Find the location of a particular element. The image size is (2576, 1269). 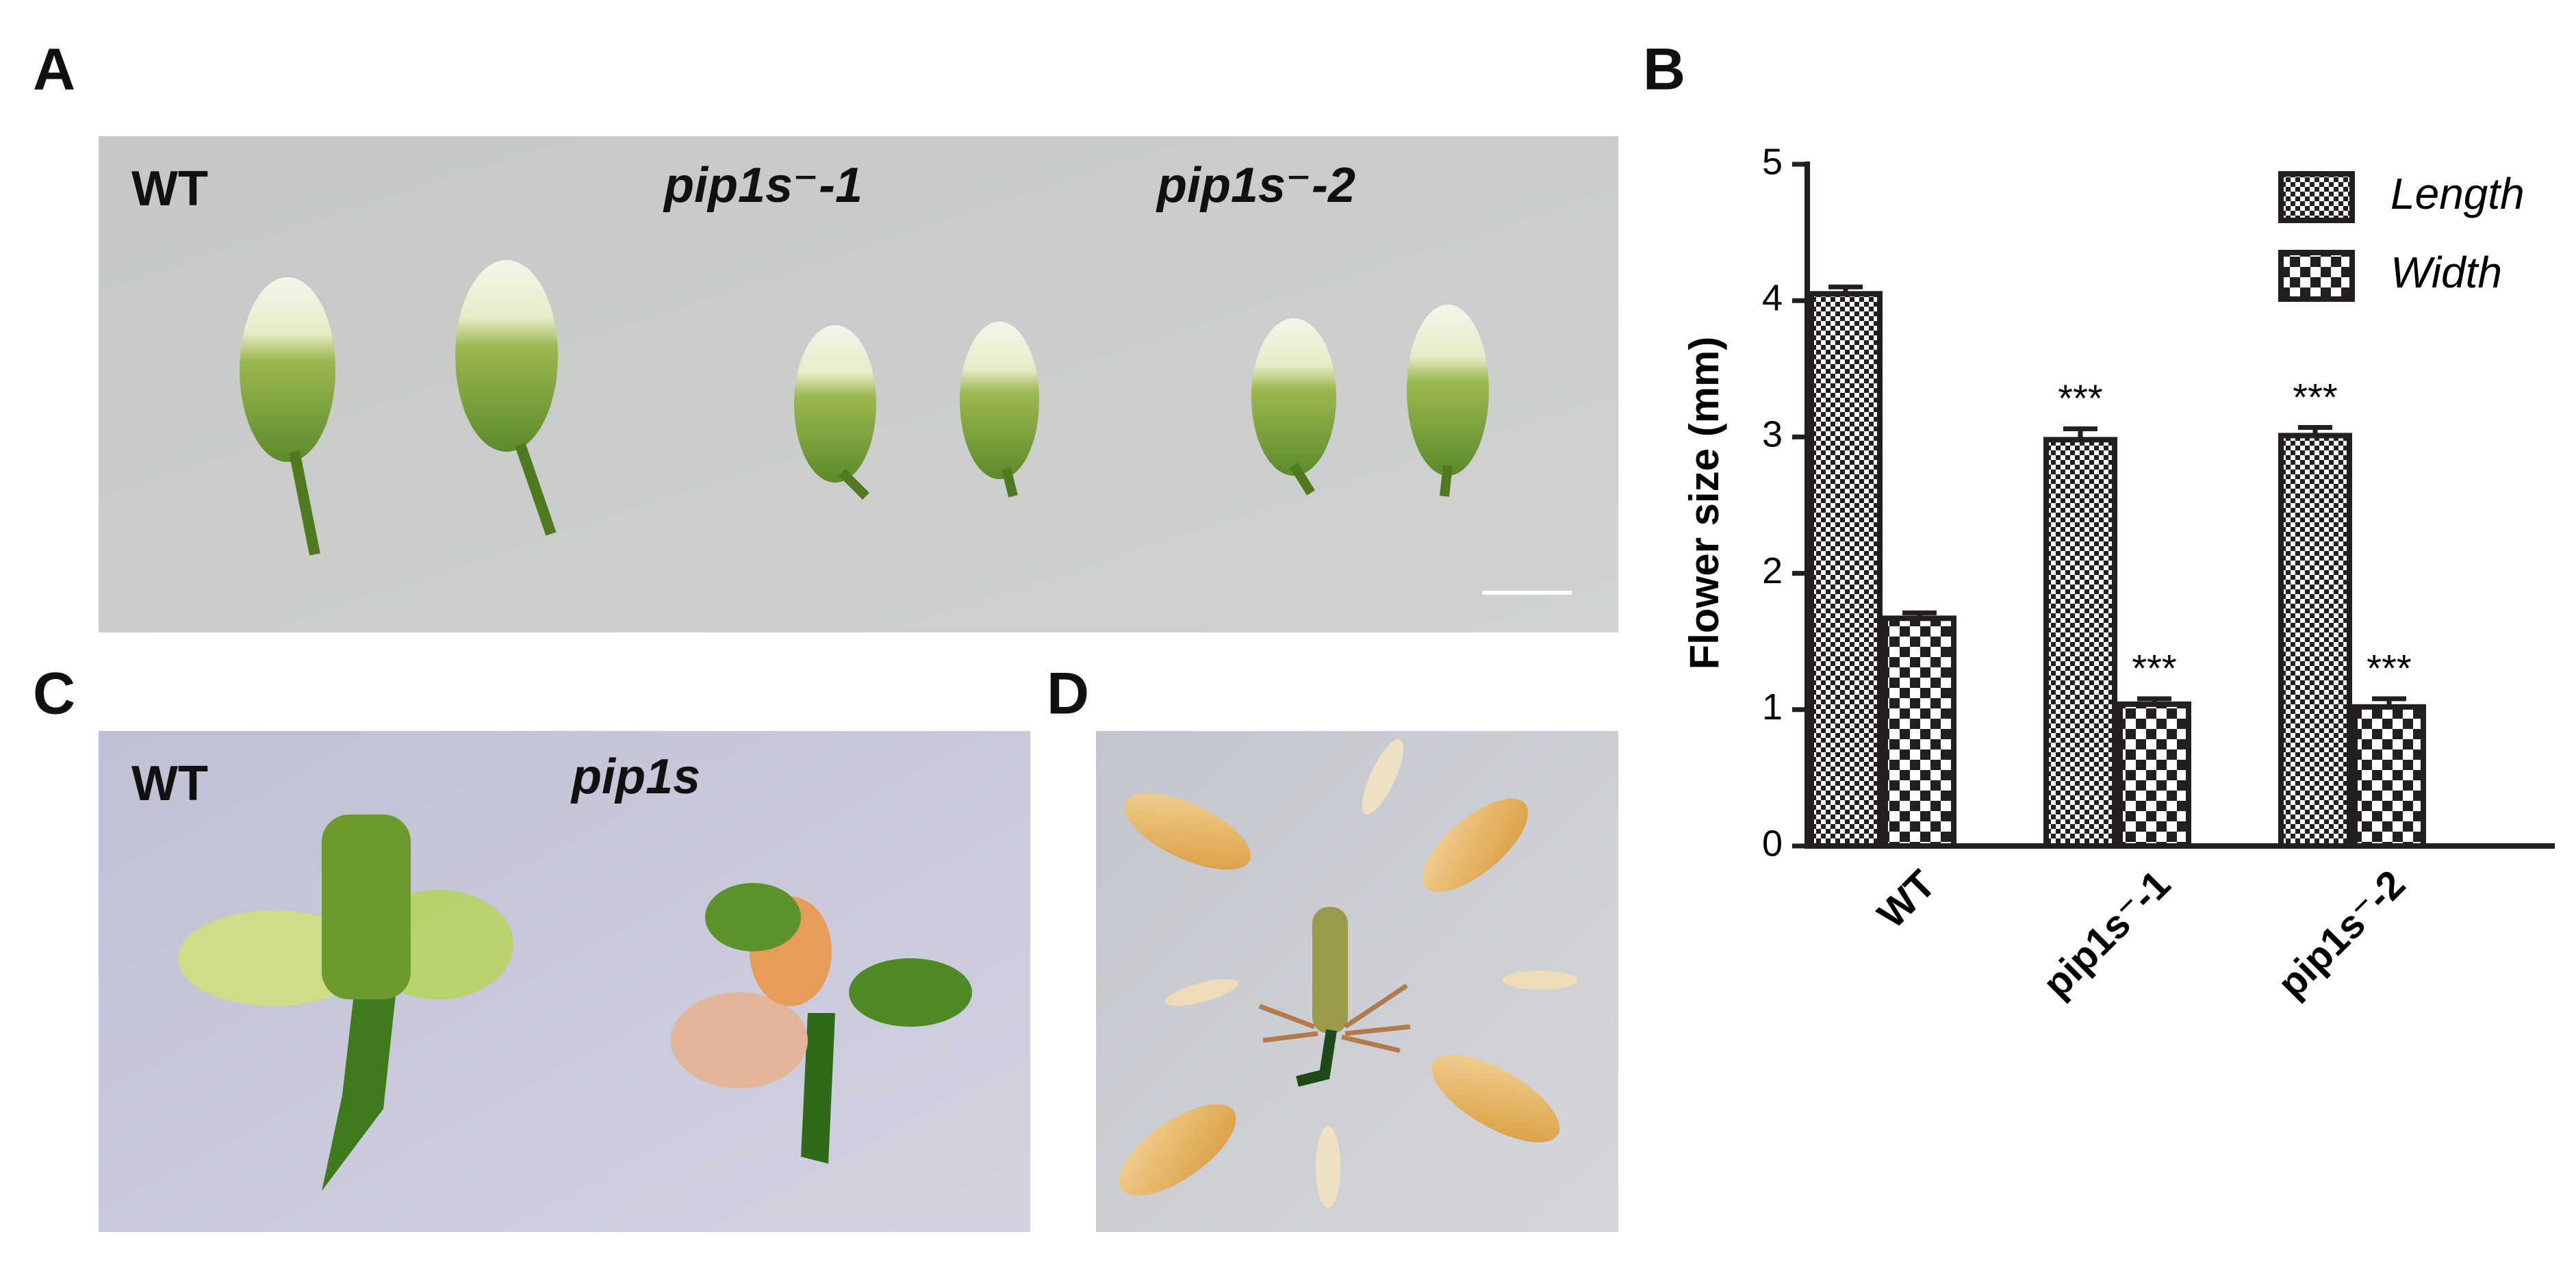

legend-label: Length is located at coordinates (2457, 194).